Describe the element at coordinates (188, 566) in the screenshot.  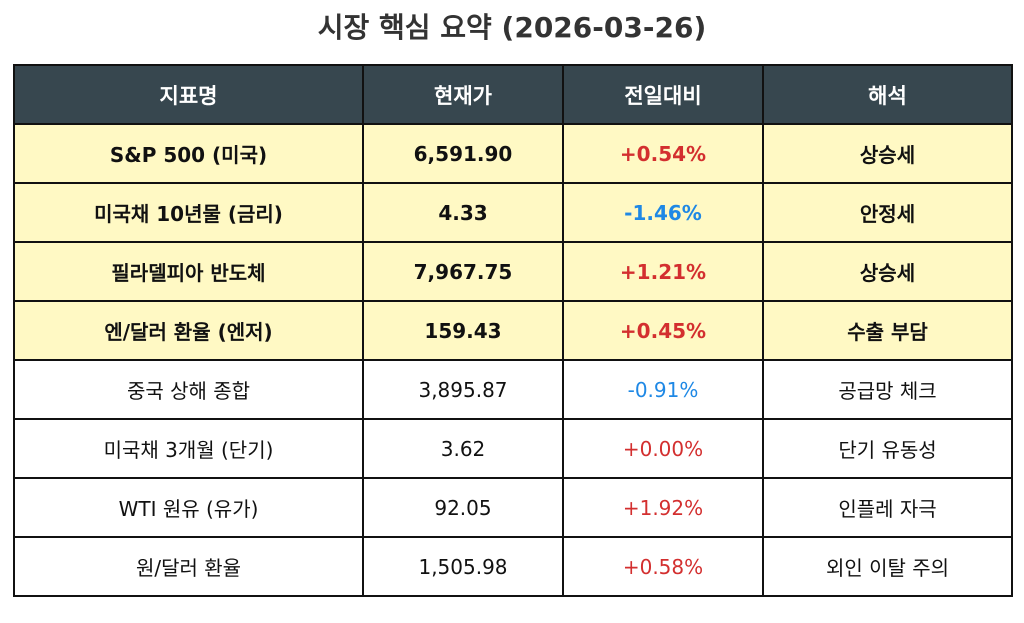
I see `indicator-cell: 원/달러 환율` at that location.